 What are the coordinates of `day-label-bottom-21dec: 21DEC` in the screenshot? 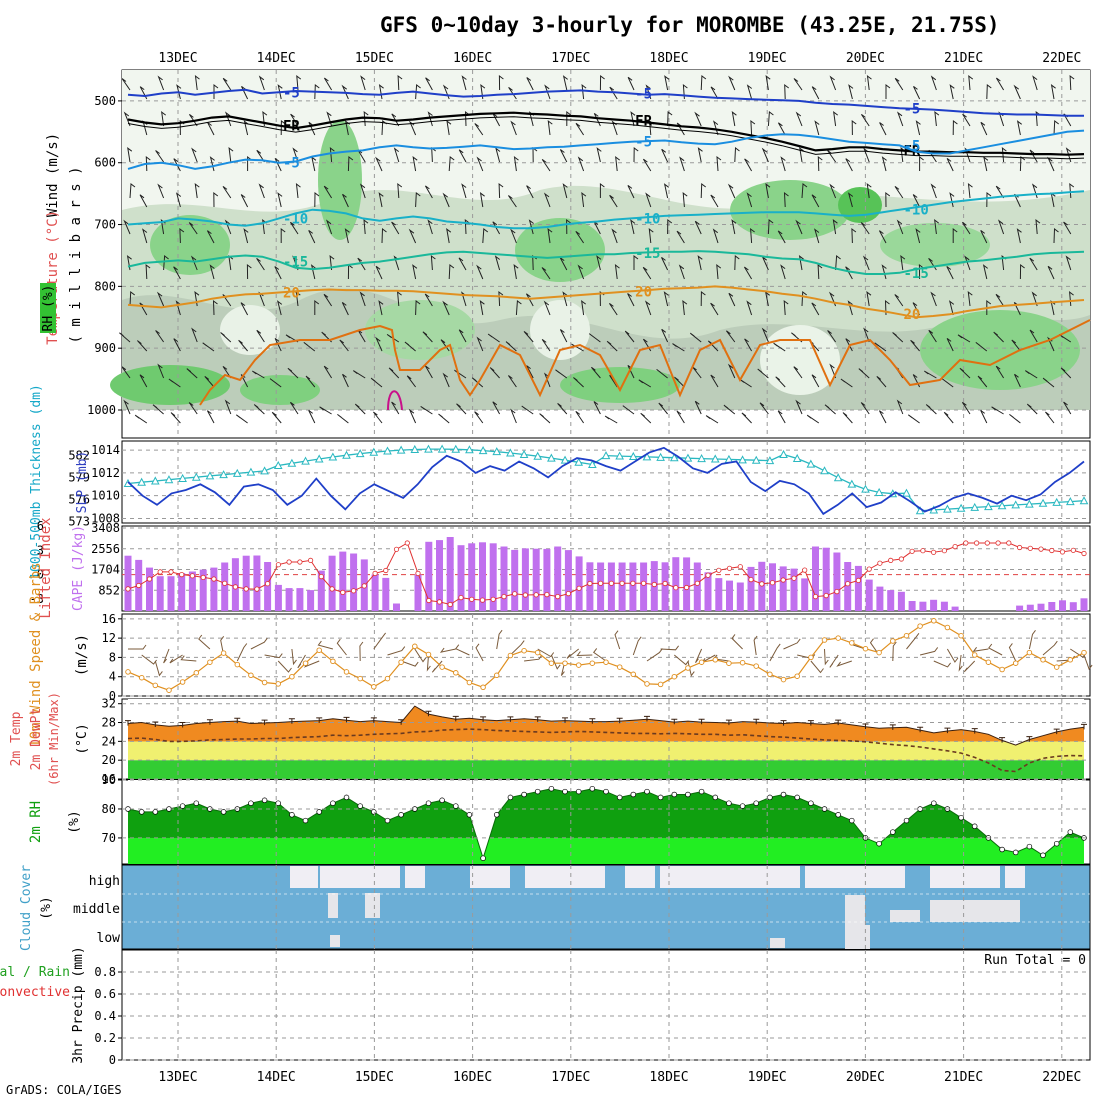 It's located at (963, 1077).